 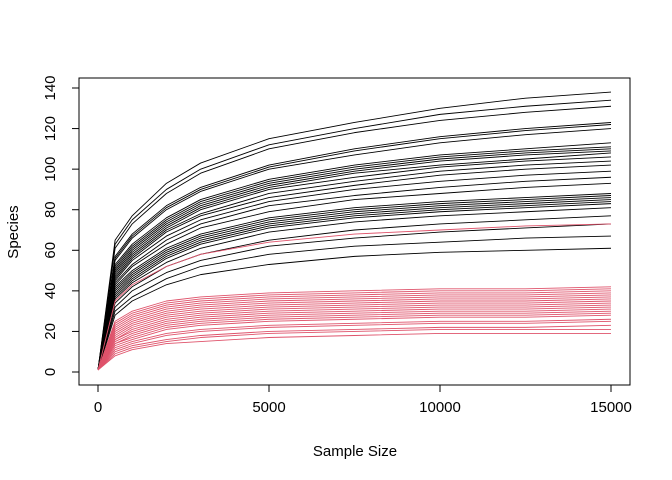 What do you see at coordinates (50, 250) in the screenshot?
I see `y-tick-label: 60` at bounding box center [50, 250].